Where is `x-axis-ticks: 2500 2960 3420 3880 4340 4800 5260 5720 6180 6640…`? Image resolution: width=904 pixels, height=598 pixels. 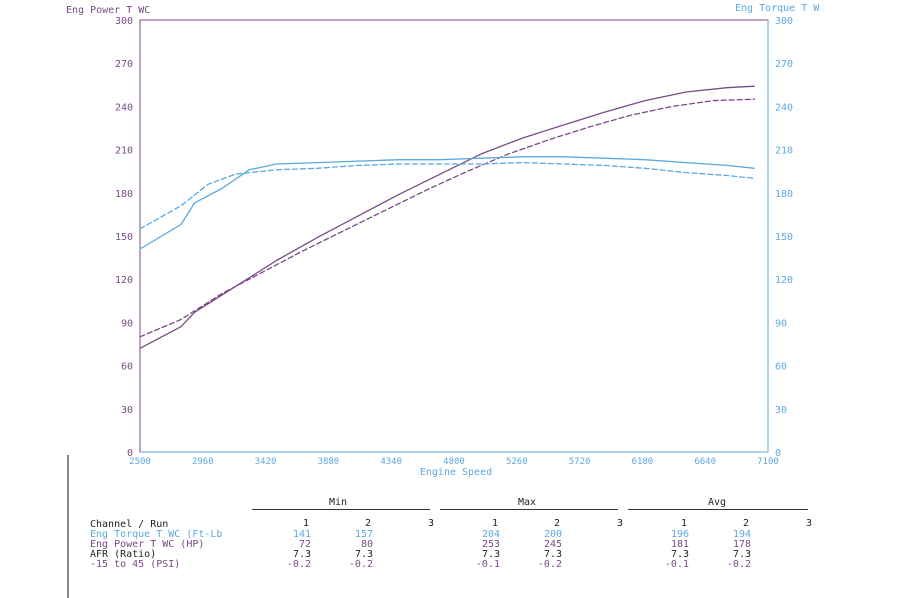
x-axis-ticks: 2500 2960 3420 3880 4340 4800 5260 5720 6180 6640… is located at coordinates (454, 462).